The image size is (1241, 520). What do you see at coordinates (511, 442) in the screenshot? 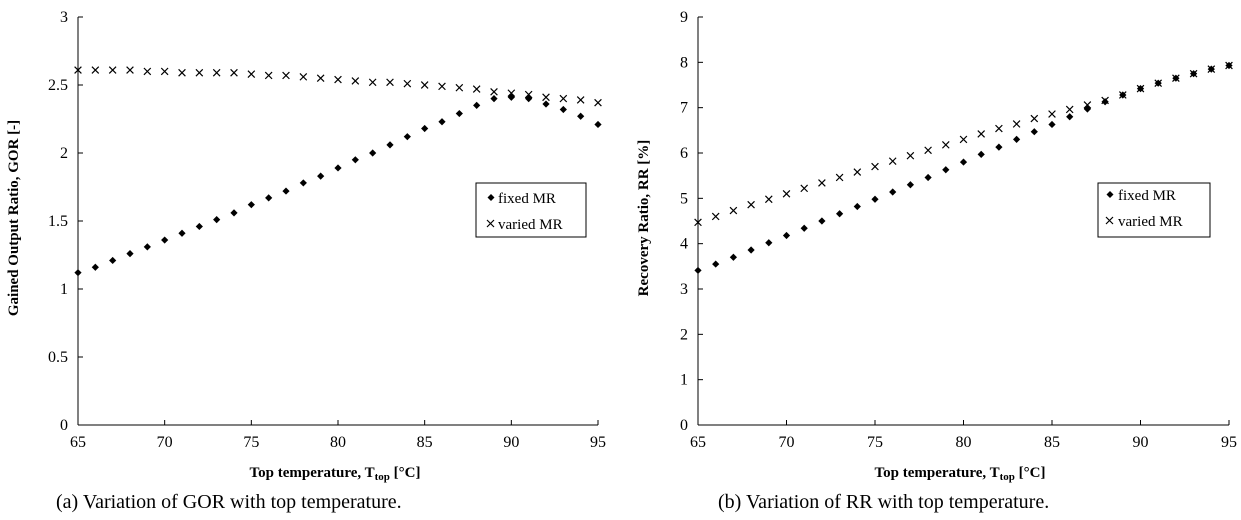
I see `panel-a-x-tick-label: 90` at bounding box center [511, 442].